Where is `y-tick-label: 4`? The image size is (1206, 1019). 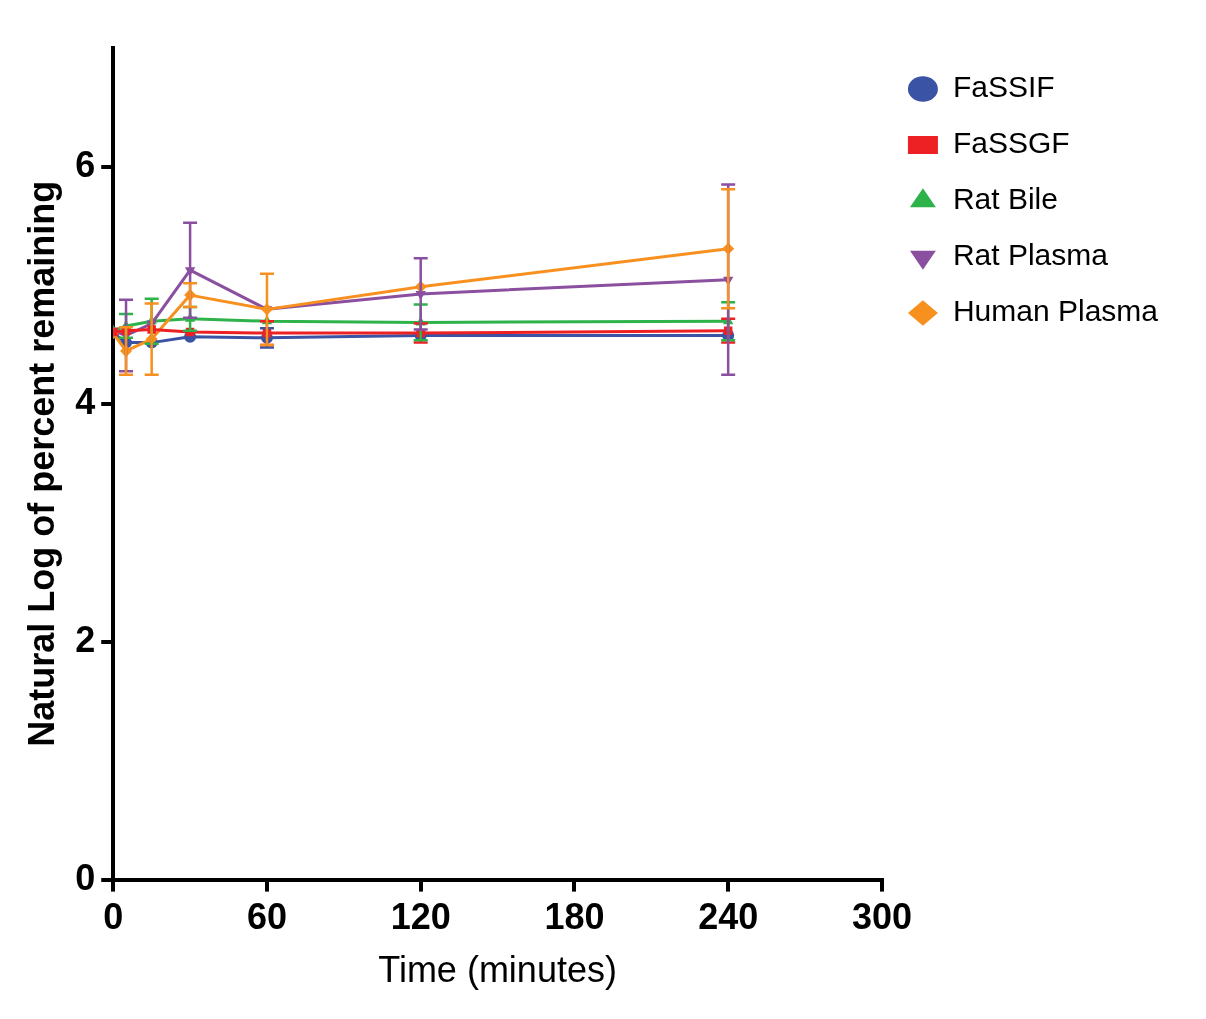
y-tick-label: 4 is located at coordinates (85, 402).